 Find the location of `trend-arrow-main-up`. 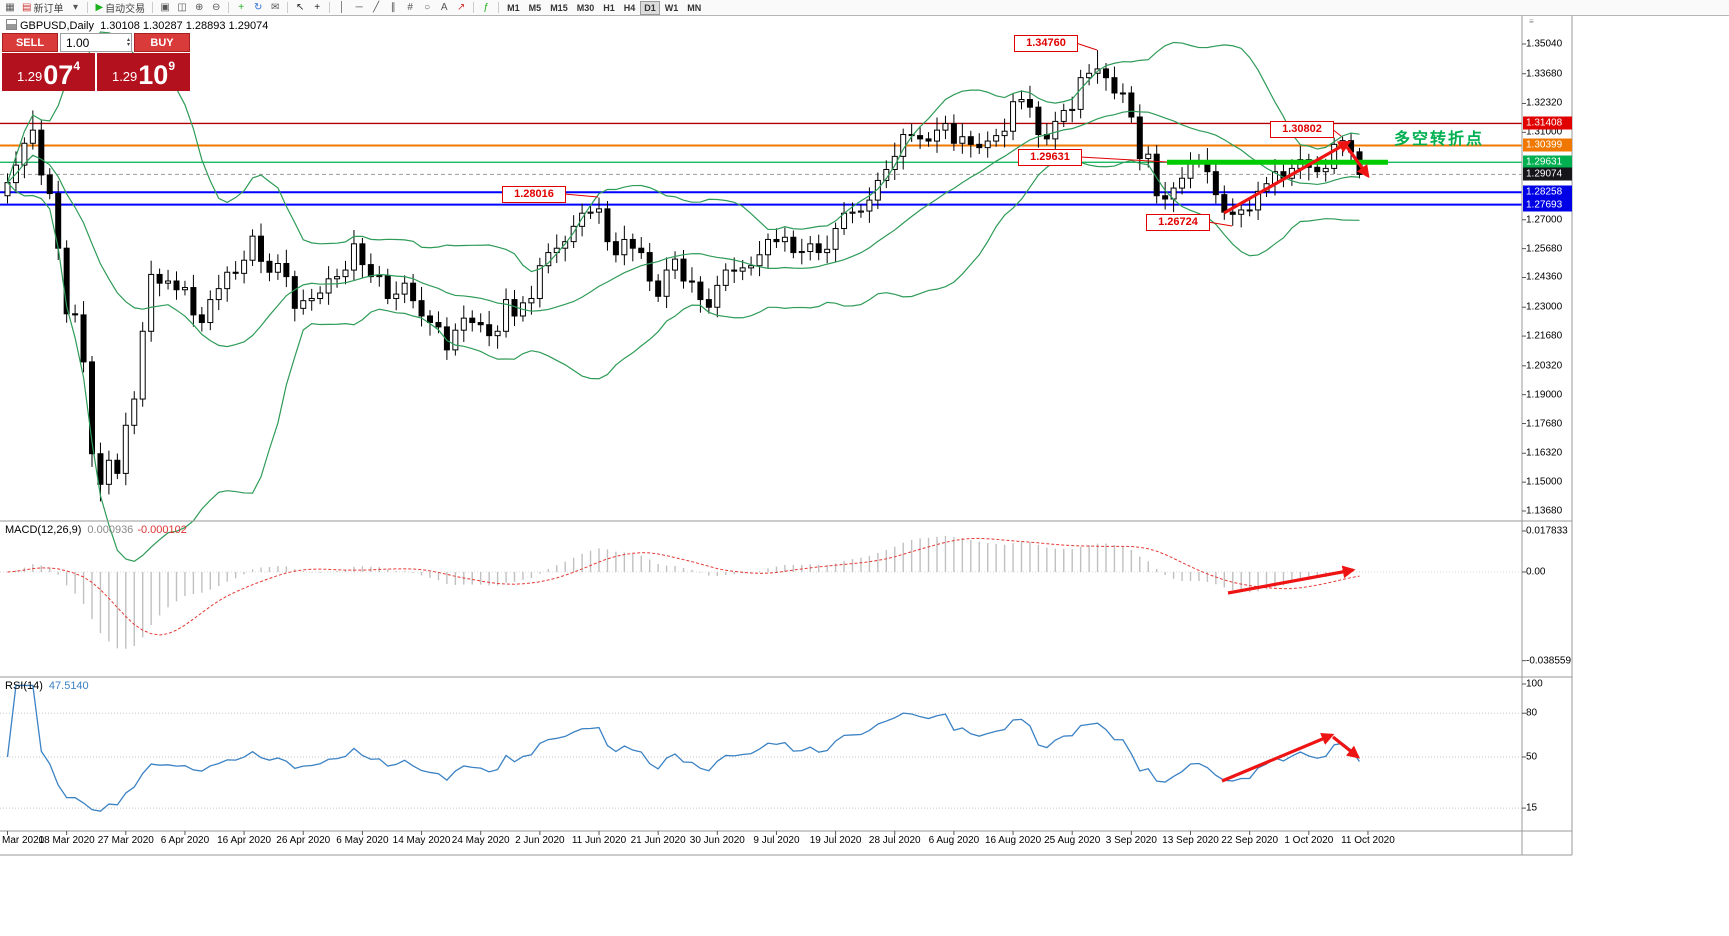

trend-arrow-main-up is located at coordinates (1287, 177).